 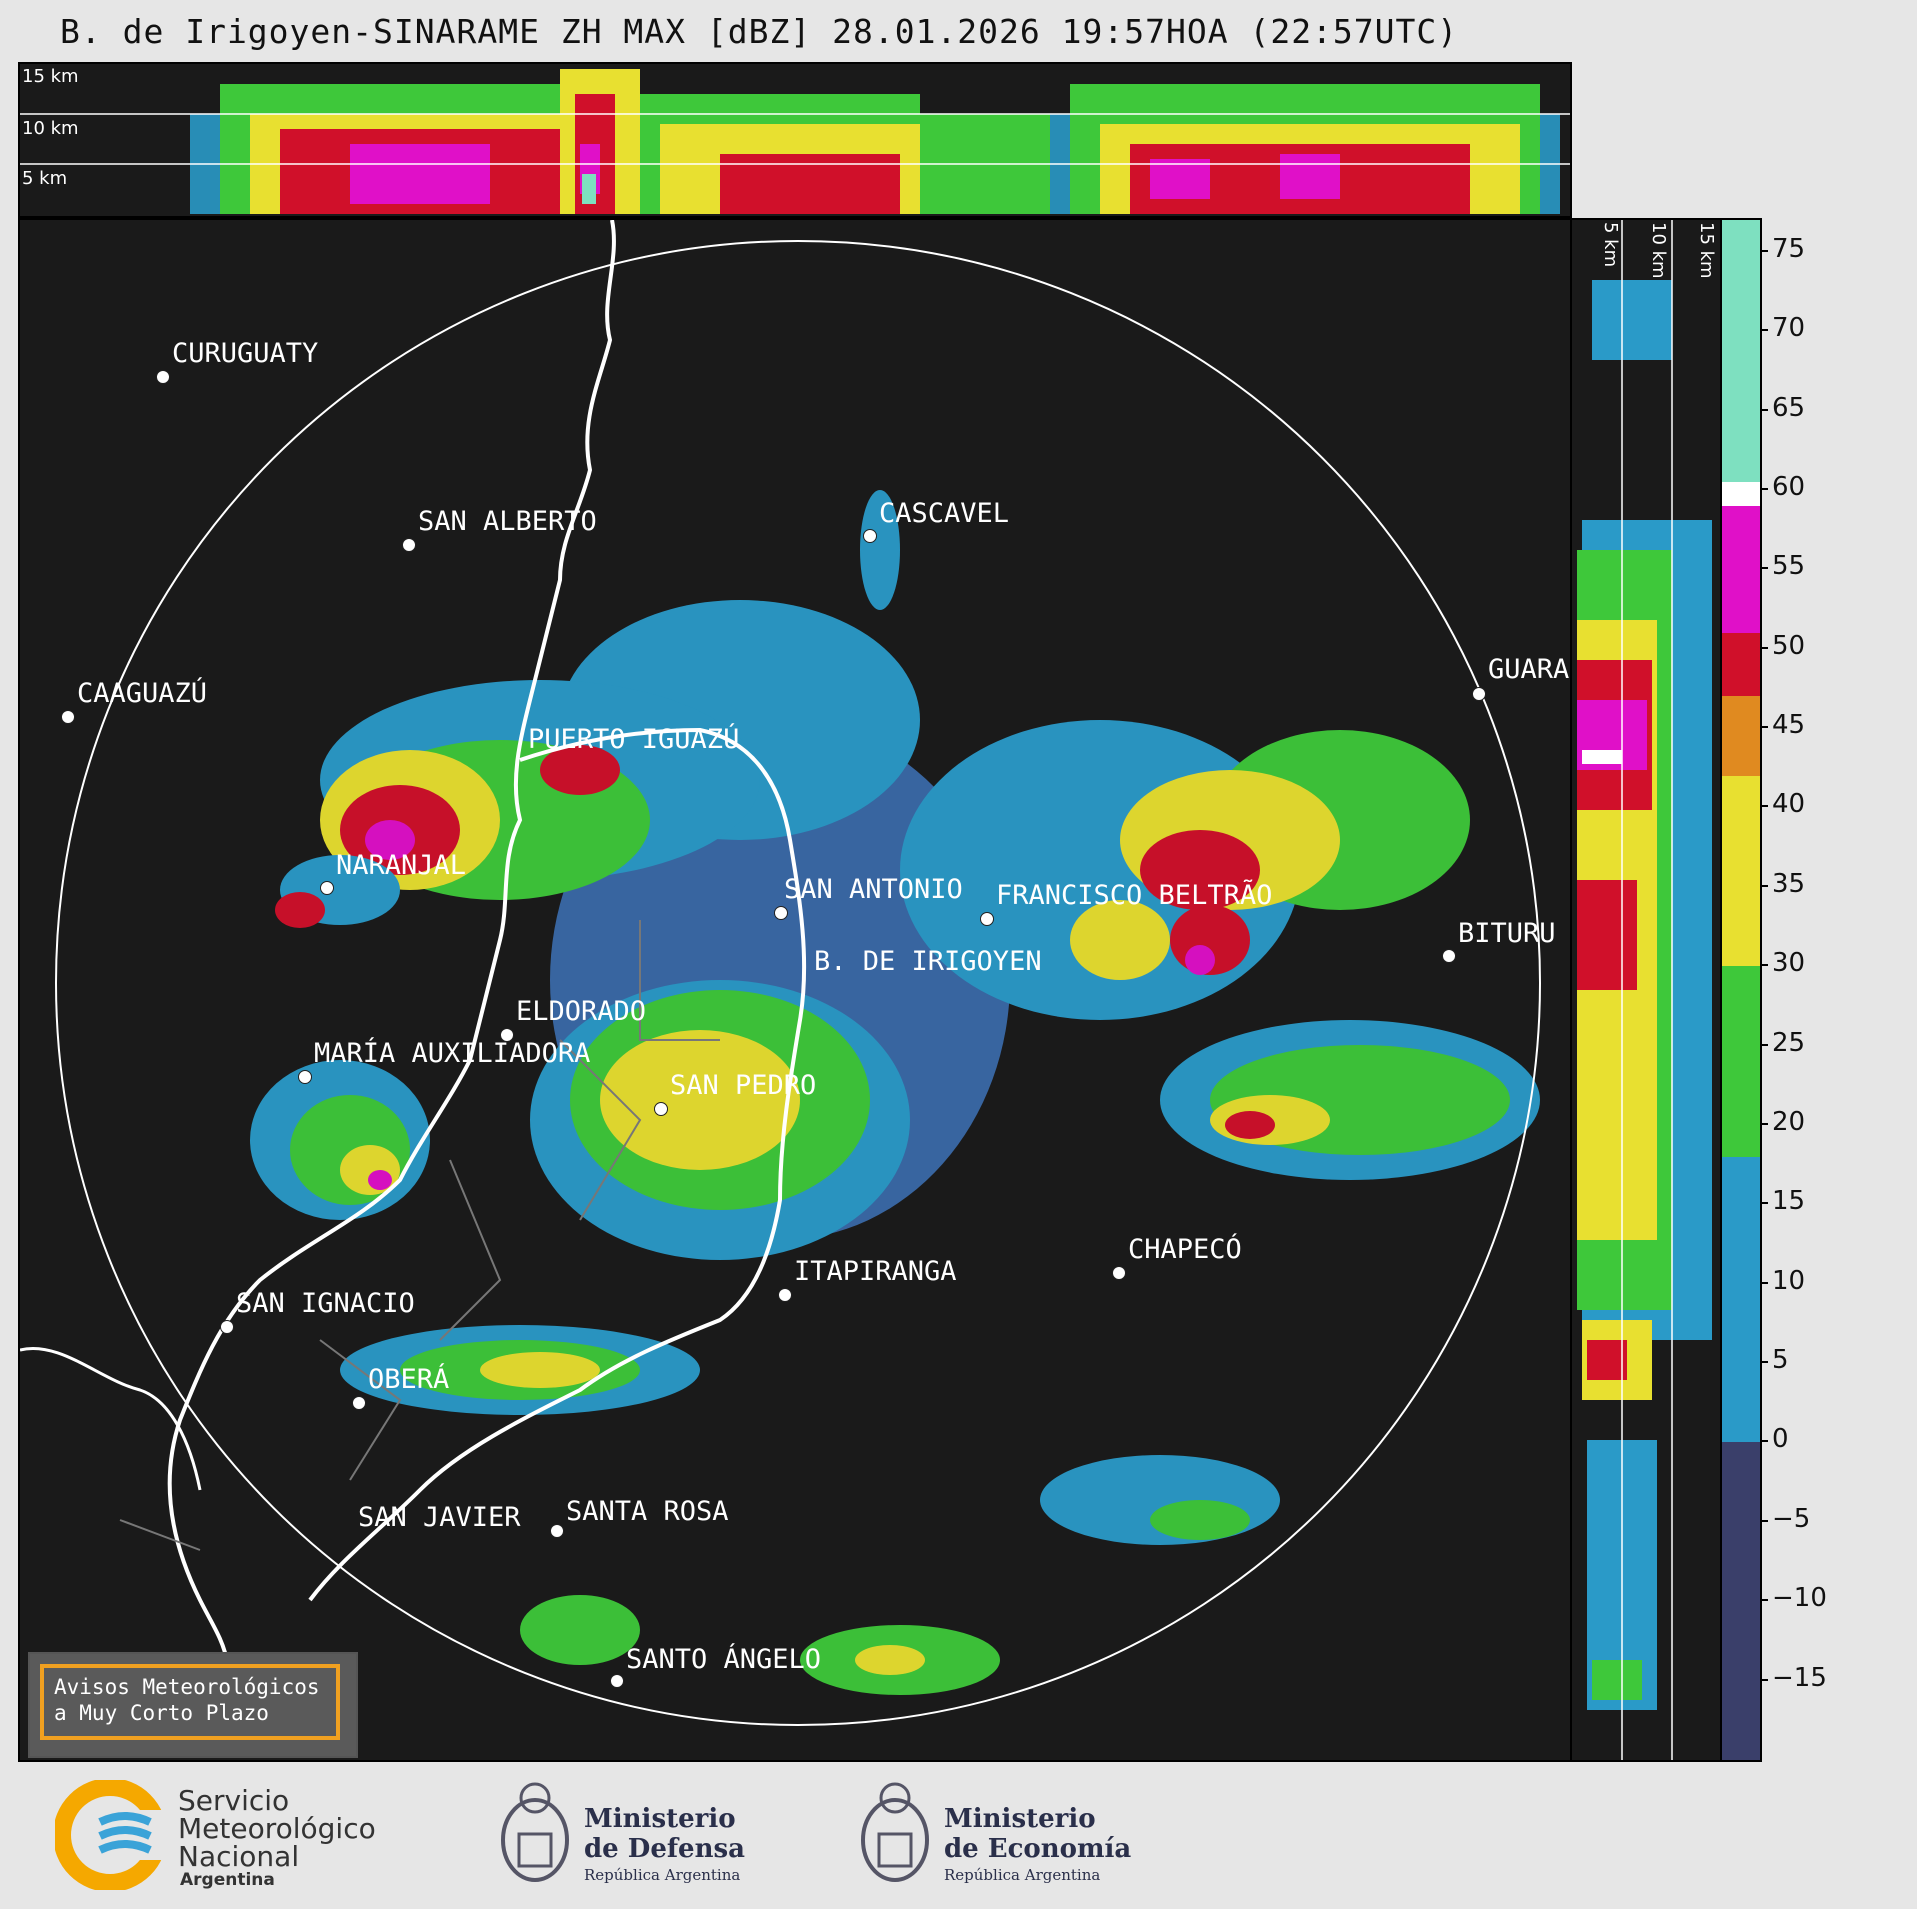 I want to click on defensa-name-2: de Defensa, so click(x=664, y=1849).